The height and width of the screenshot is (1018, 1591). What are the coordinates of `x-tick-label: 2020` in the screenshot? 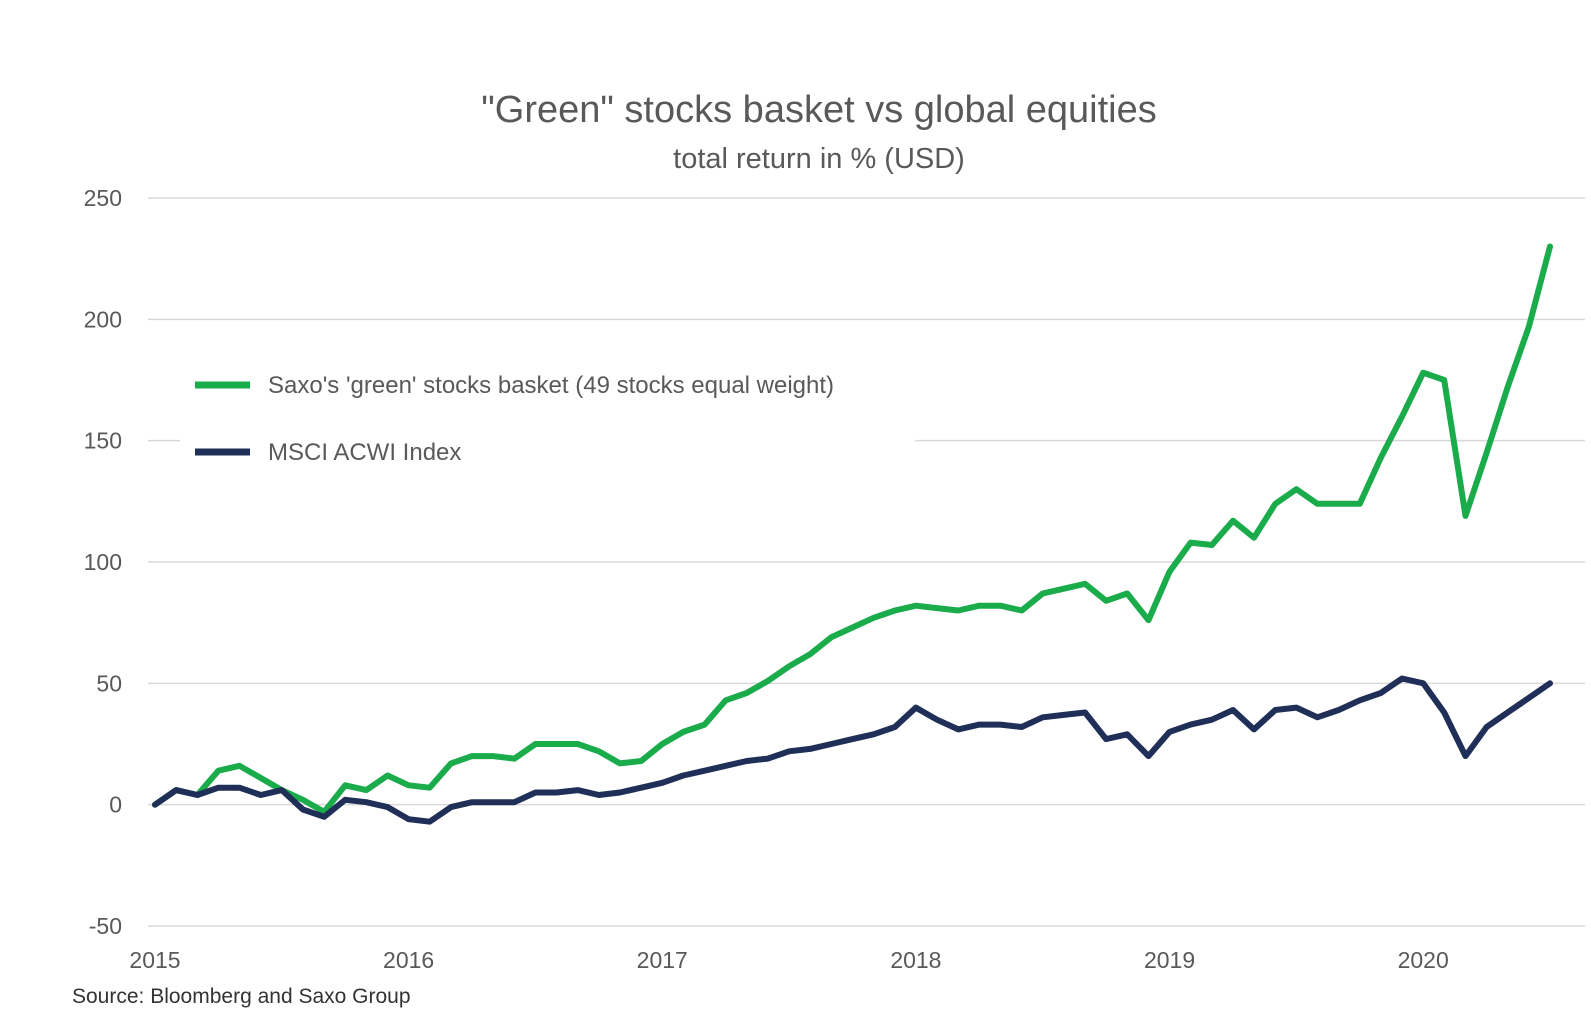 It's located at (1423, 960).